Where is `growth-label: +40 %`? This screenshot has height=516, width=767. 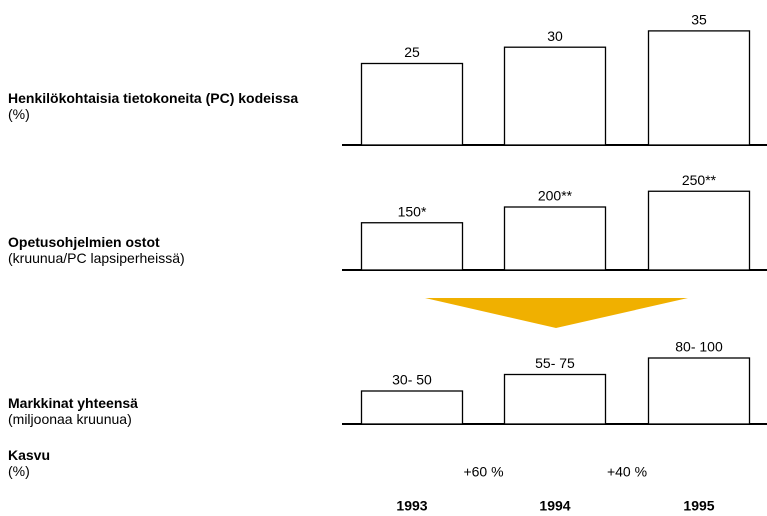 growth-label: +40 % is located at coordinates (627, 472).